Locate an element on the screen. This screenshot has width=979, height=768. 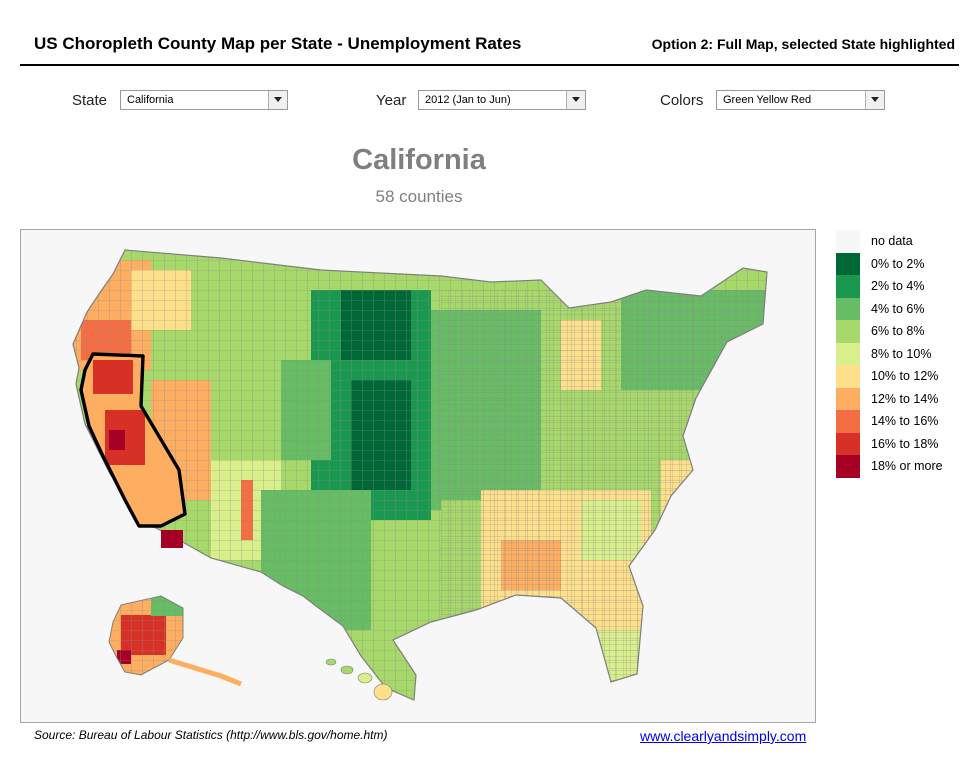
selected-state-name: California is located at coordinates (419, 160).